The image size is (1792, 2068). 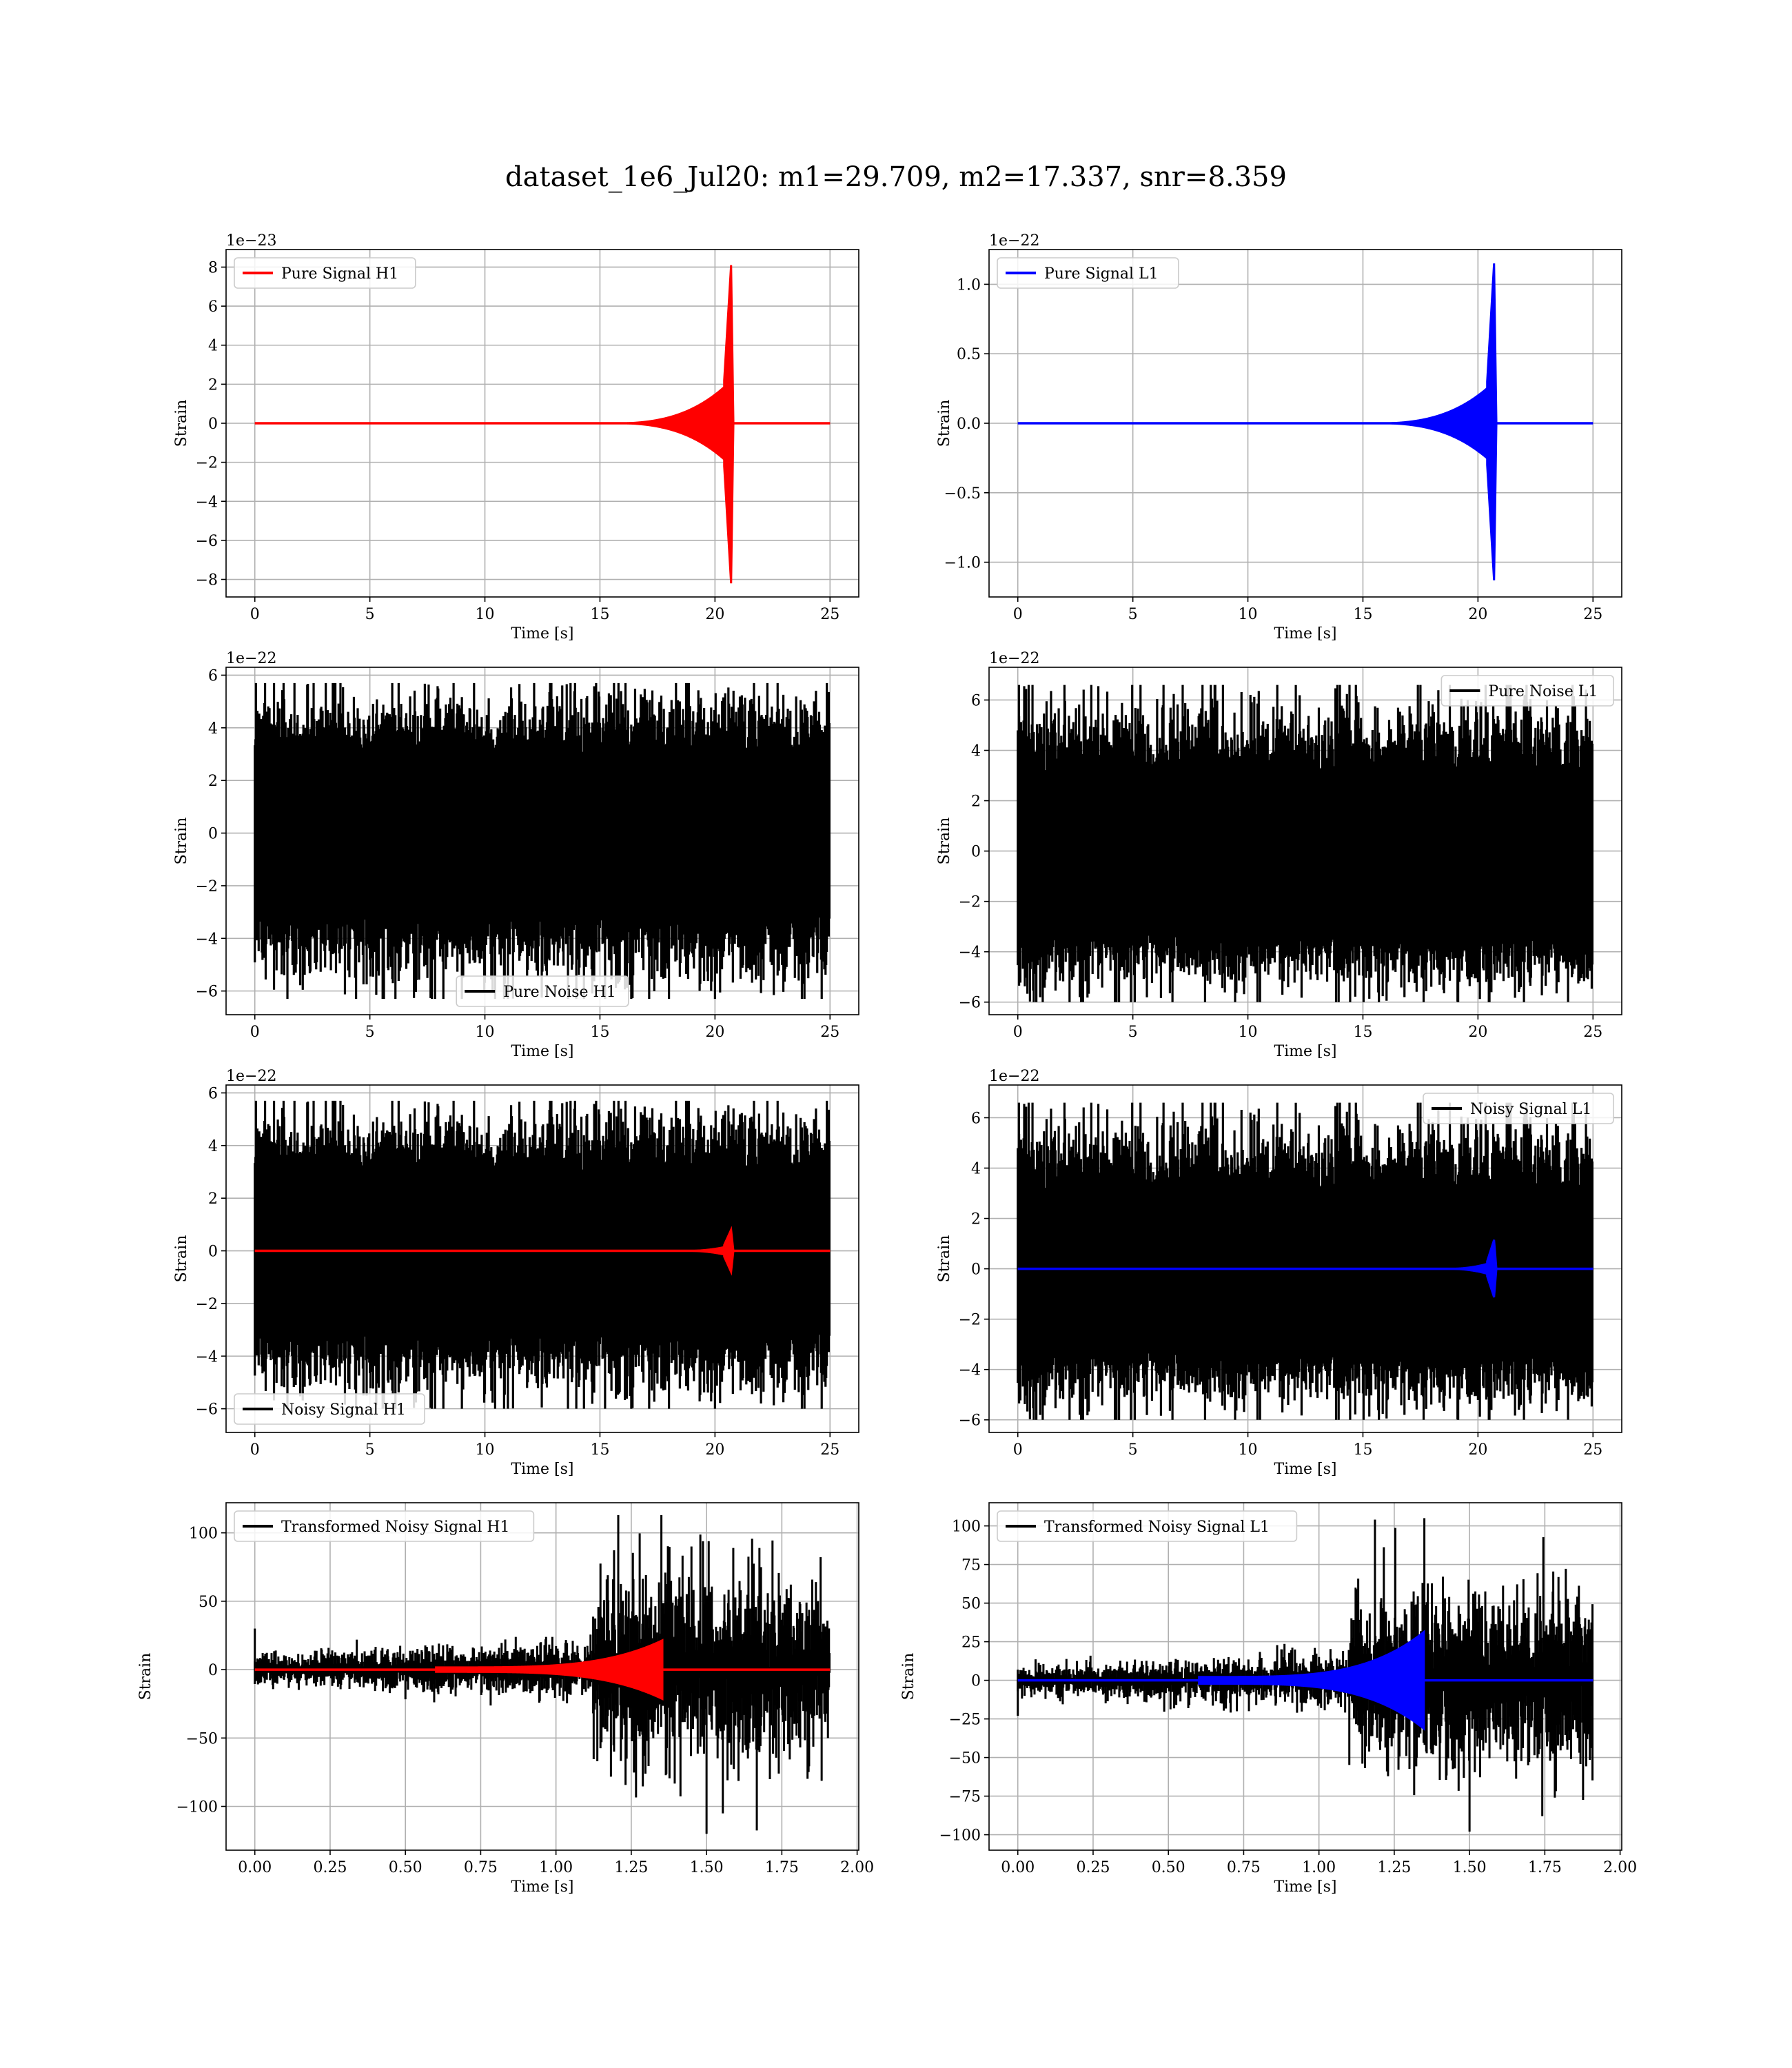 What do you see at coordinates (255, 1867) in the screenshot?
I see `x-tick-label: 0.00` at bounding box center [255, 1867].